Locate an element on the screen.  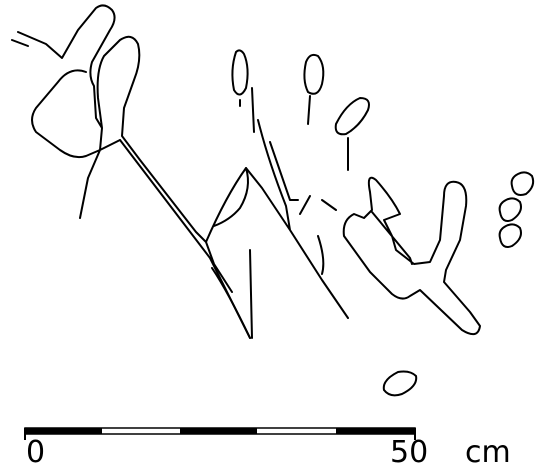
scale-start: 0 is located at coordinates (35, 450).